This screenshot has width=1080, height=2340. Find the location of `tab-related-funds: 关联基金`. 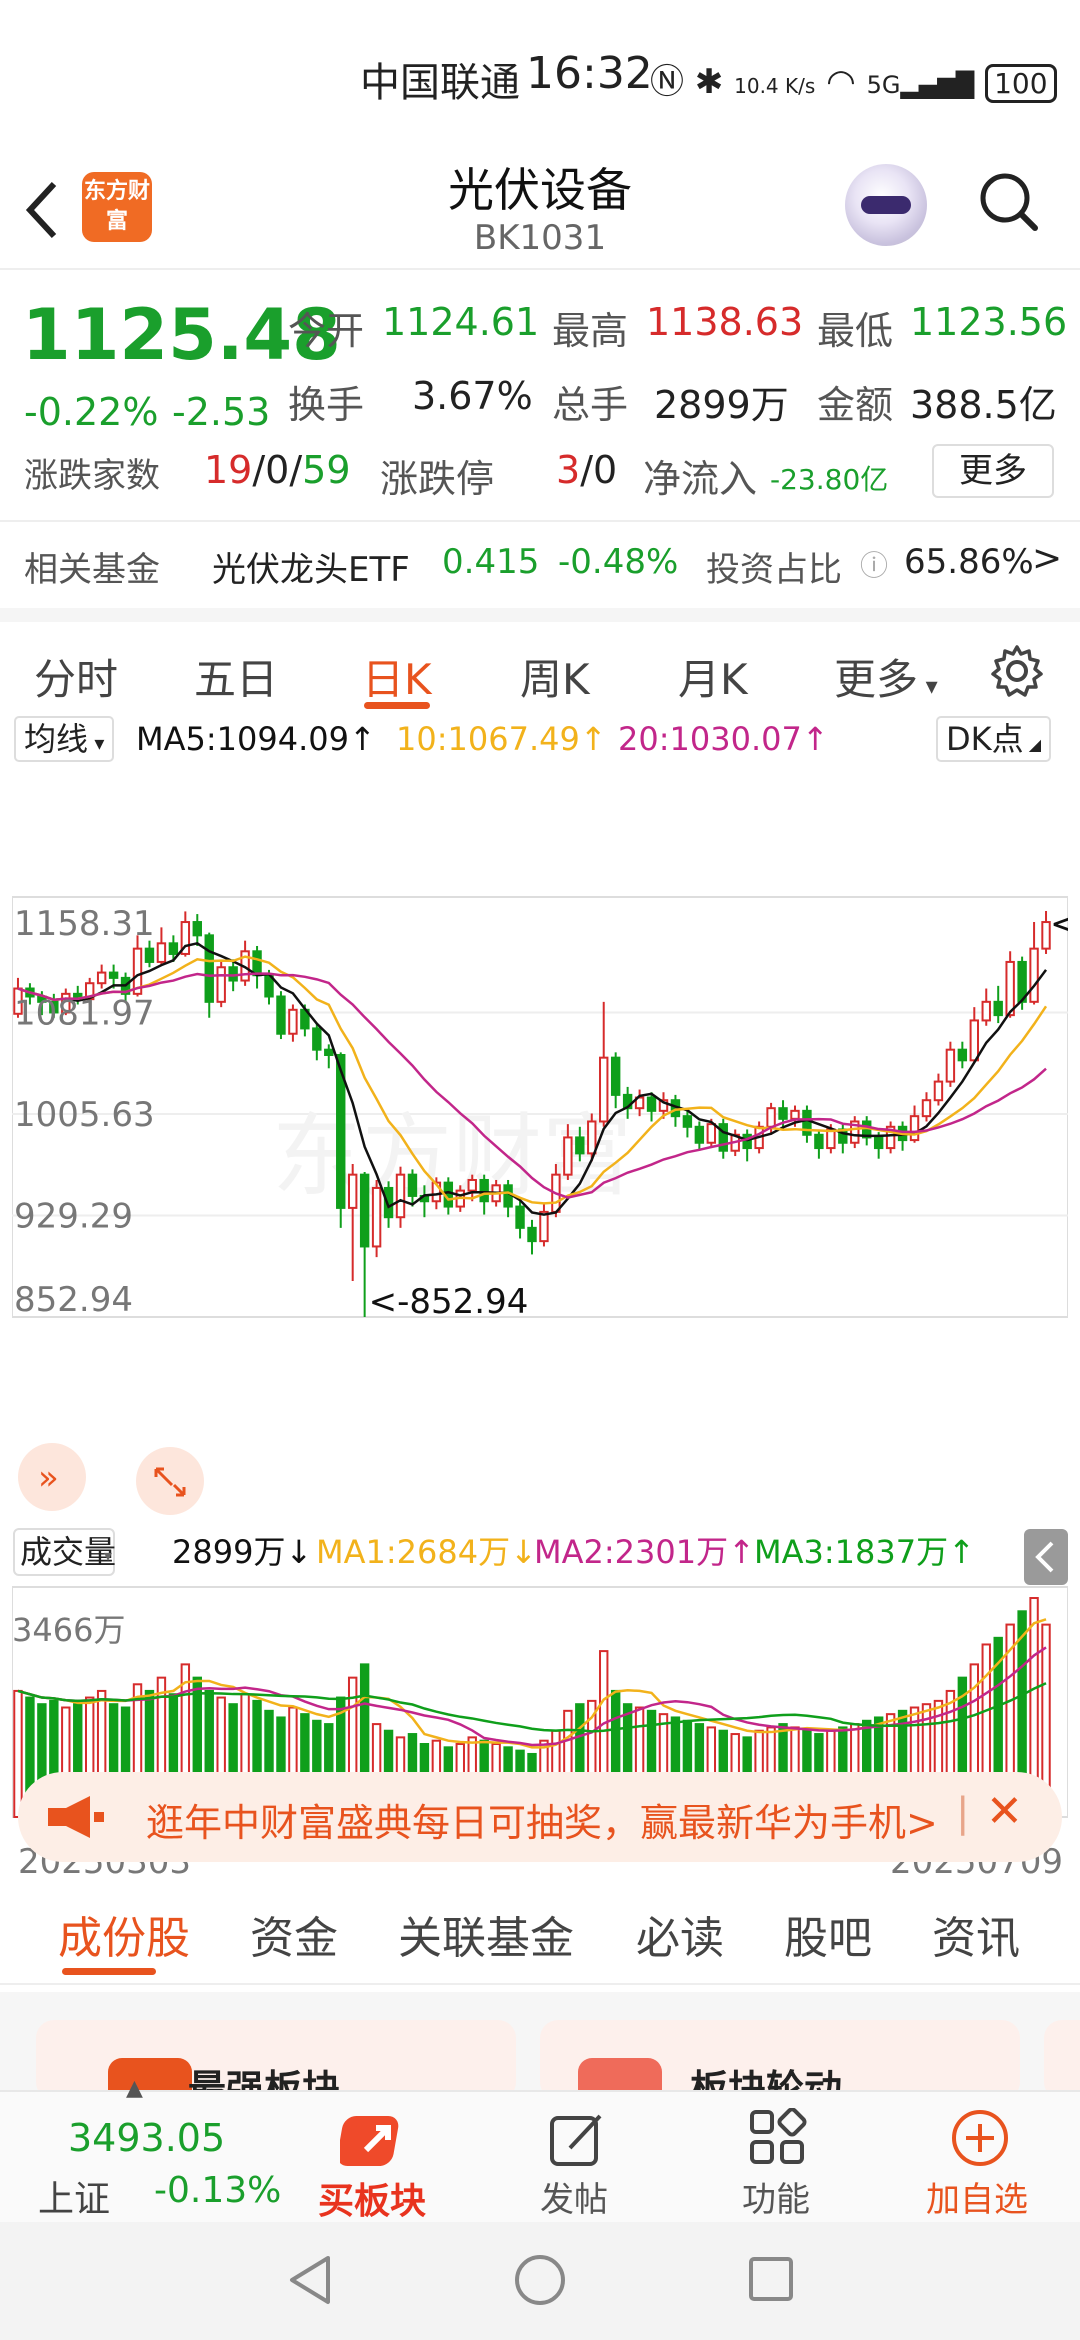

tab-related-funds: 关联基金 is located at coordinates (486, 1938).